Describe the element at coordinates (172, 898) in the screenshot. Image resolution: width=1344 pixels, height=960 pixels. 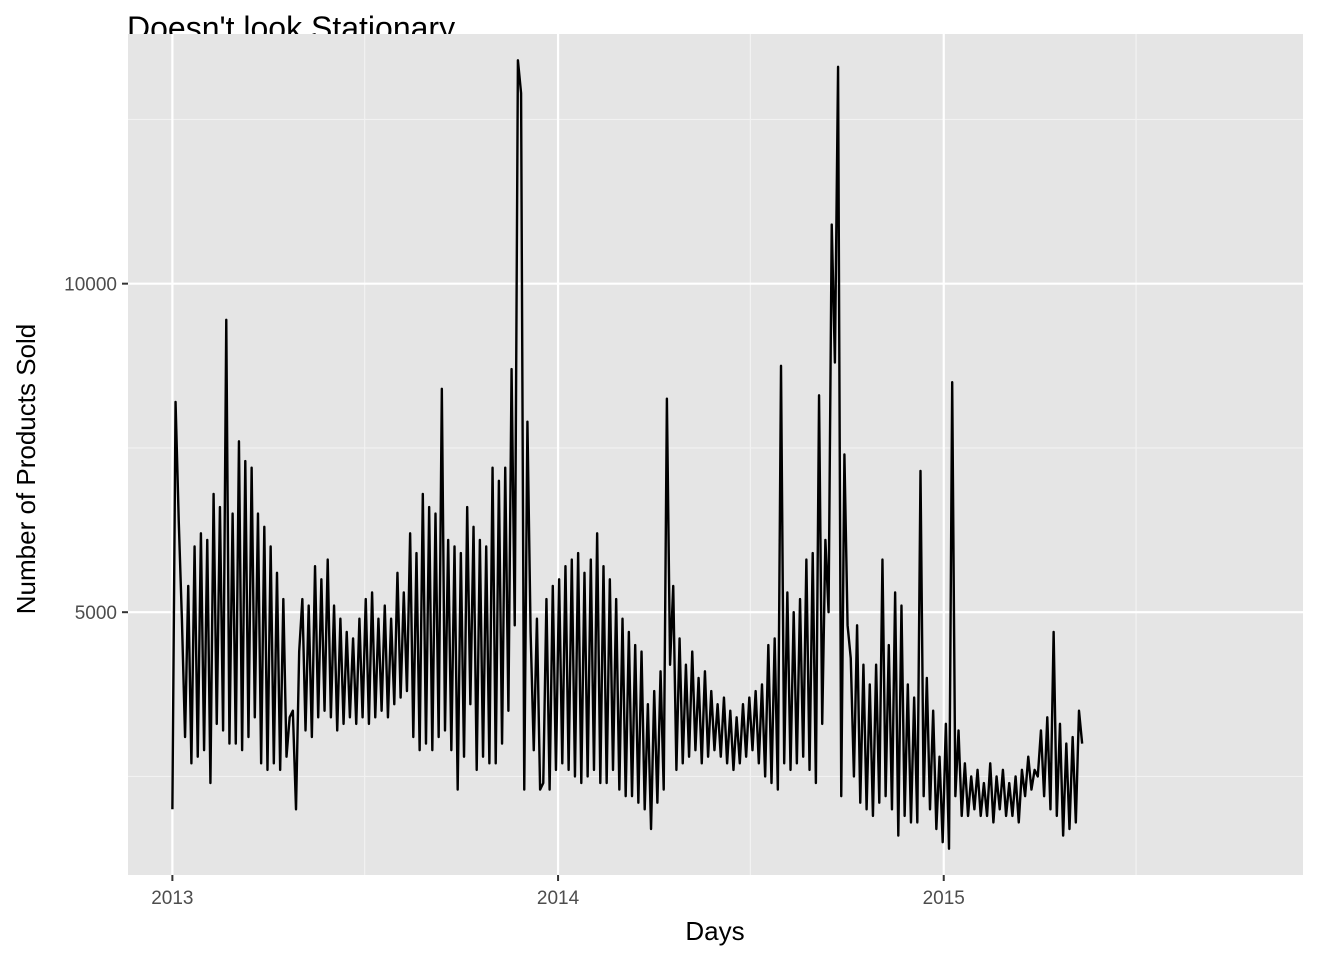
I see `x-tick-label: 2013` at that location.